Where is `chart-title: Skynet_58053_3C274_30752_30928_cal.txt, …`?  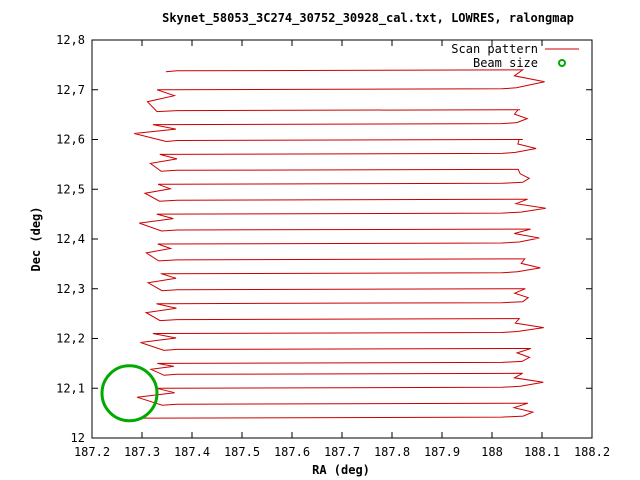
chart-title: Skynet_58053_3C274_30752_30928_cal.txt, … is located at coordinates (368, 18).